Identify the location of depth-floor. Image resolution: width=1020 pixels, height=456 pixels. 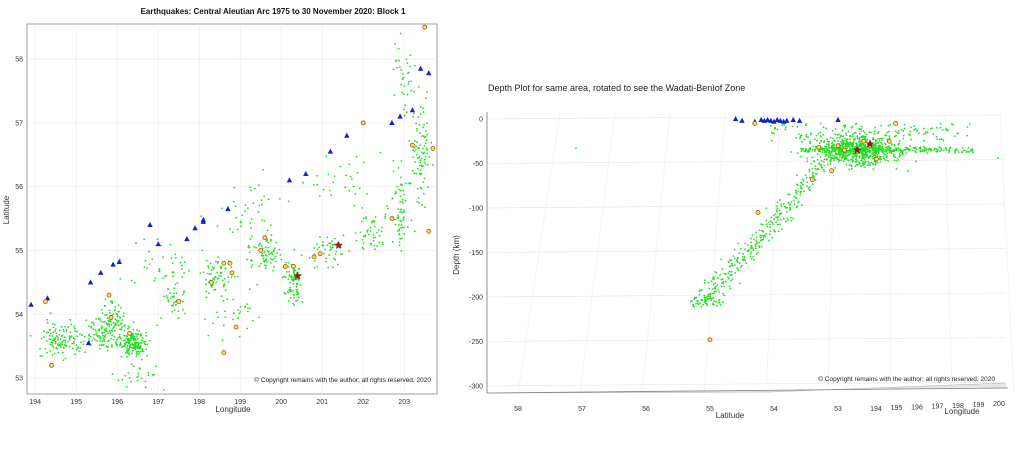
(746, 388).